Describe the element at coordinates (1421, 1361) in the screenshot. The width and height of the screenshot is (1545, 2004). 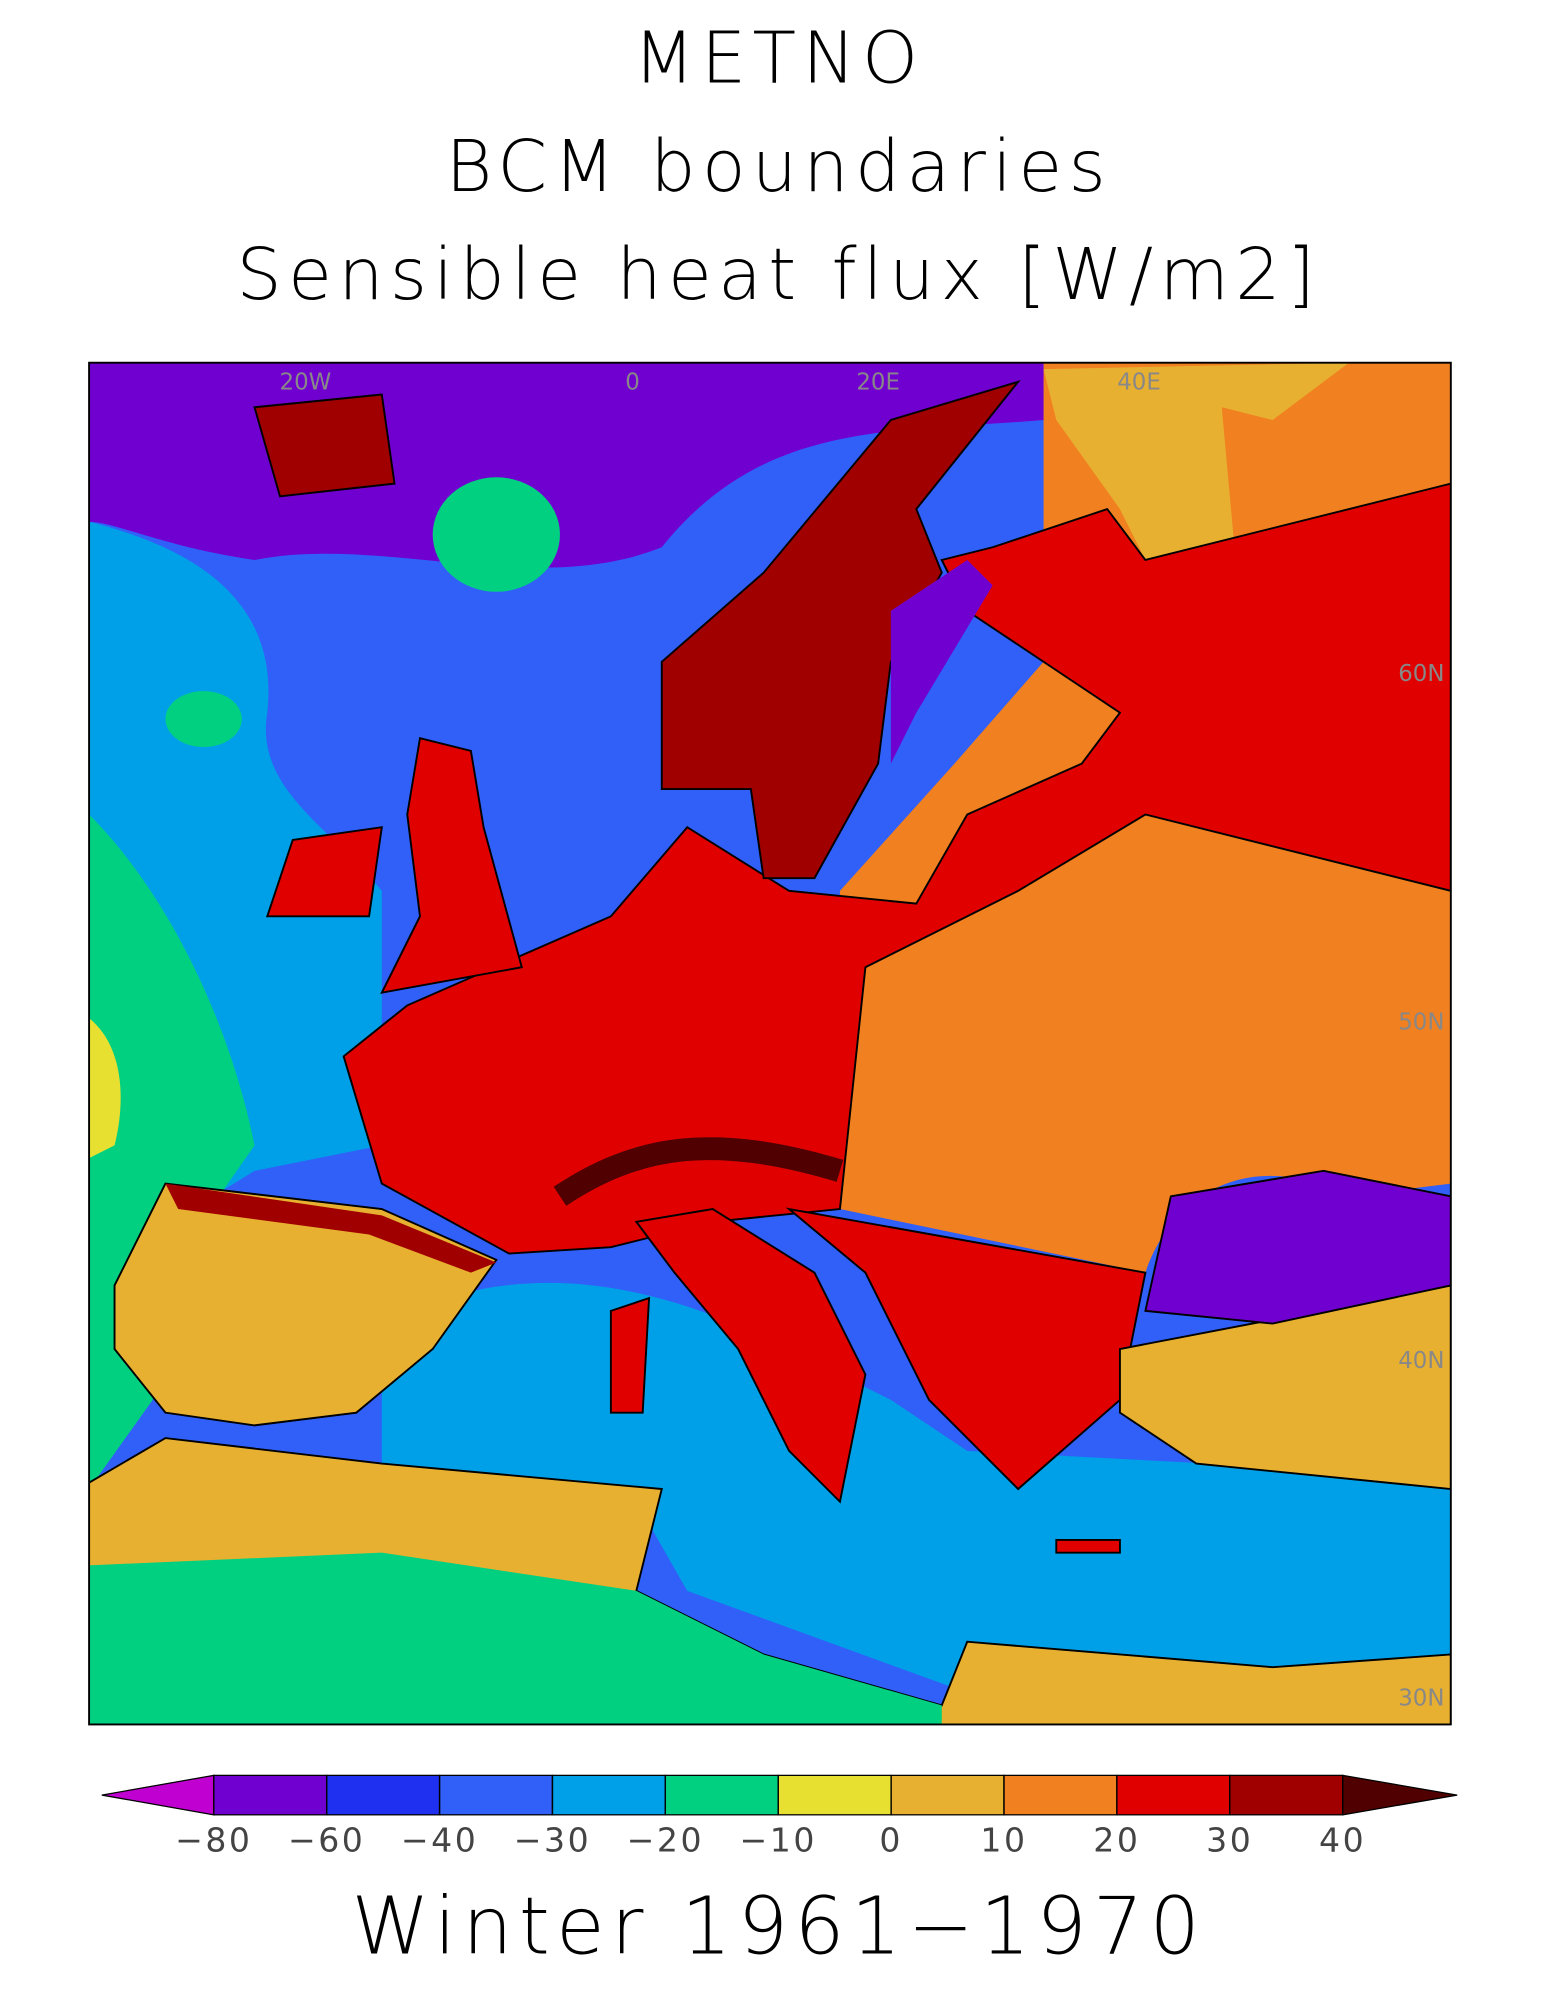
I see `grid-label: 40N` at that location.